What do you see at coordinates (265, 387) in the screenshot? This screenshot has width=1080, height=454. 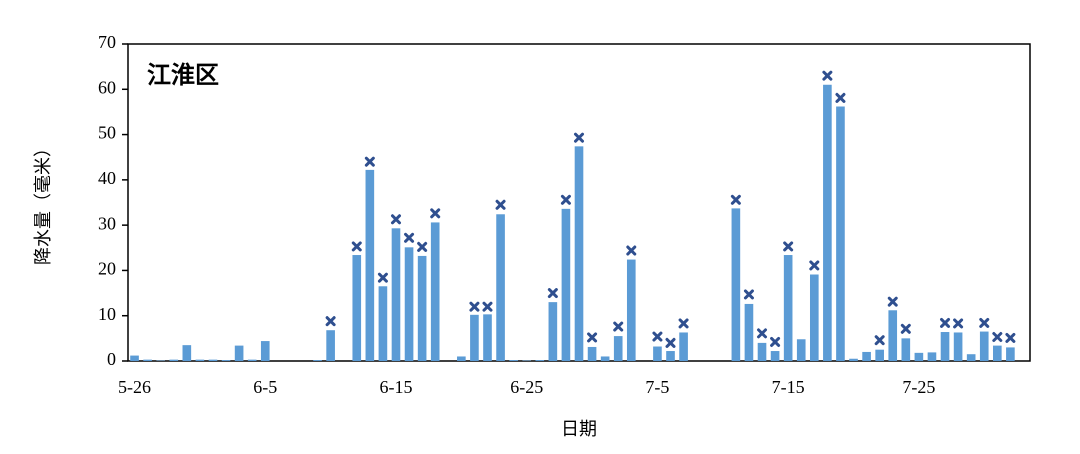 I see `x-tick-label: 6-5` at bounding box center [265, 387].